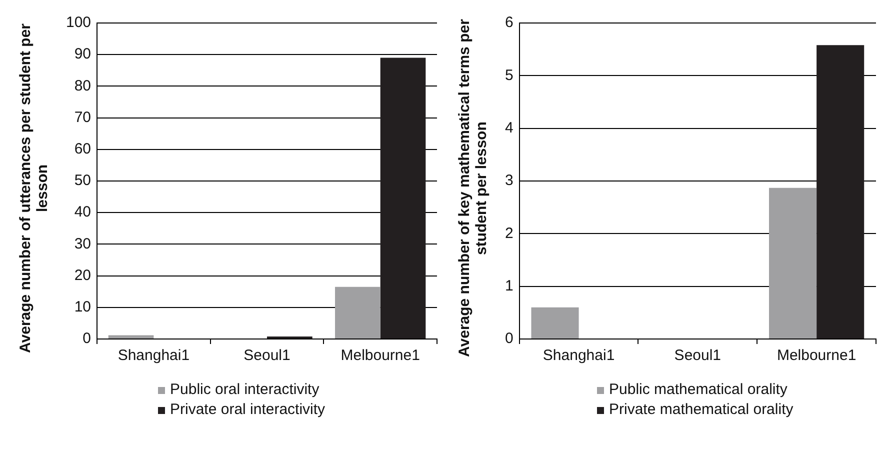 This screenshot has height=455, width=894. What do you see at coordinates (245, 390) in the screenshot?
I see `legend-label: Public oral interactivity` at bounding box center [245, 390].